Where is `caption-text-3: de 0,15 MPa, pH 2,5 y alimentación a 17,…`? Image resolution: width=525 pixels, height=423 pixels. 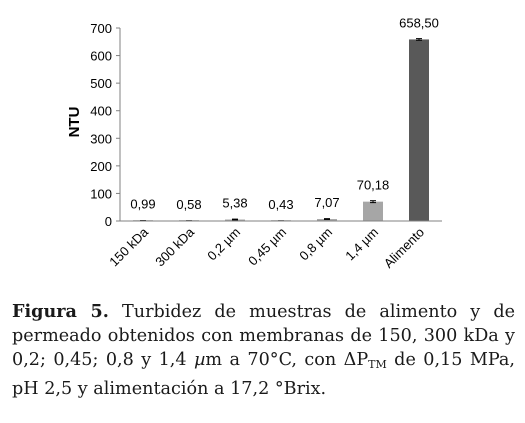 caption-text-3: de 0,15 MPa, pH 2,5 y alimentación a 17,… is located at coordinates (263, 374).